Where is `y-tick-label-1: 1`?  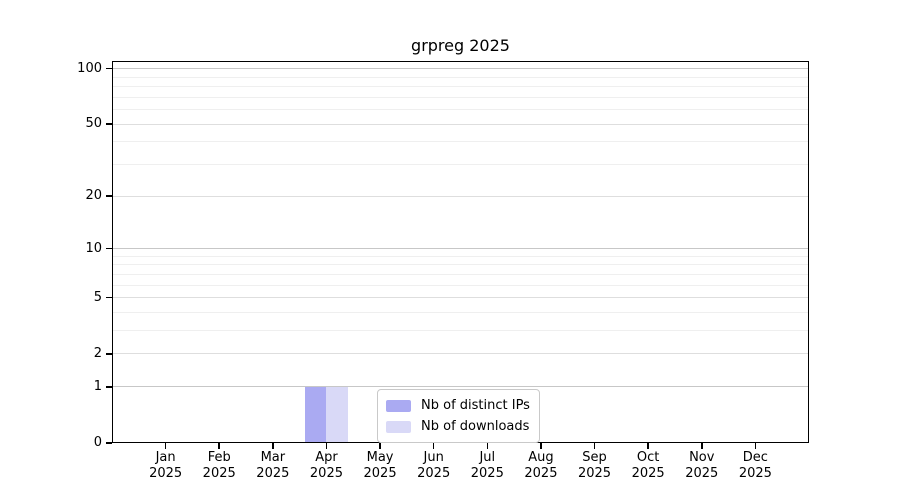 y-tick-label-1: 1 is located at coordinates (97, 386).